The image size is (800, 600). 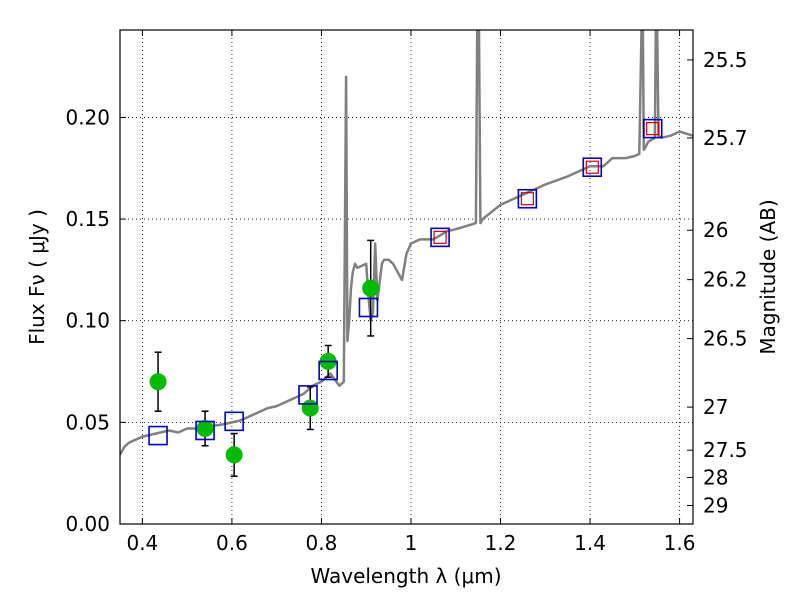 What do you see at coordinates (142, 543) in the screenshot?
I see `x-tick-label: 0.4` at bounding box center [142, 543].